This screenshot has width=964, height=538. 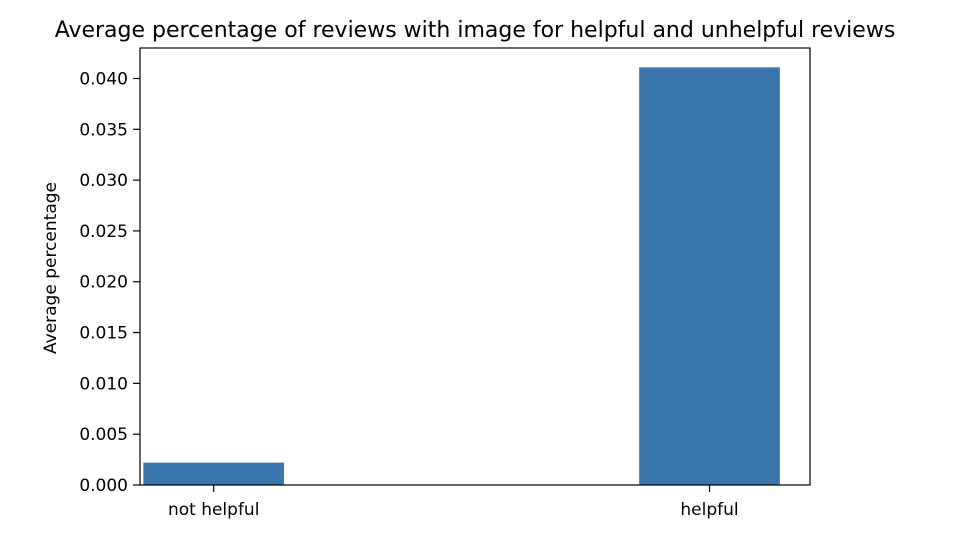 I want to click on y-tick-label: 0.000, so click(x=103, y=486).